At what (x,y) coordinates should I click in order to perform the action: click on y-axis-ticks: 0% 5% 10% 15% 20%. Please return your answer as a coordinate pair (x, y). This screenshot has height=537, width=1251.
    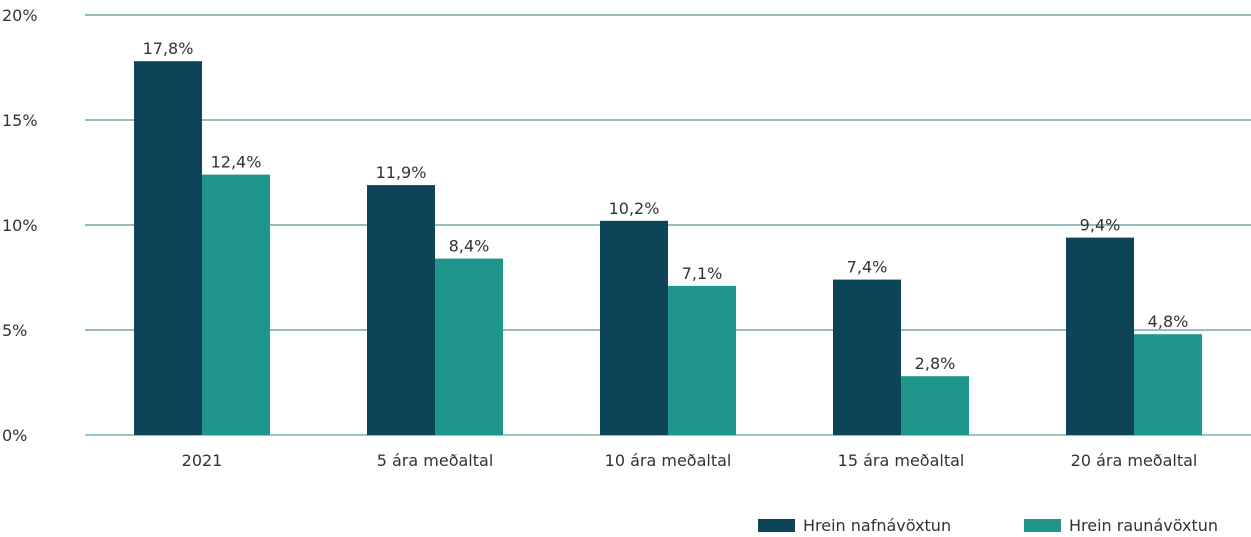
    Looking at the image, I should click on (20, 225).